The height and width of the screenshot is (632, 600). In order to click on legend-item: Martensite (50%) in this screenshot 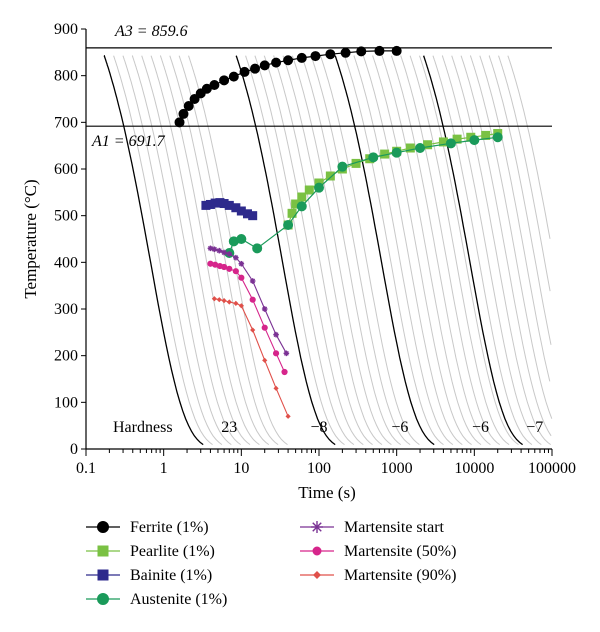, I will do `click(378, 551)`.